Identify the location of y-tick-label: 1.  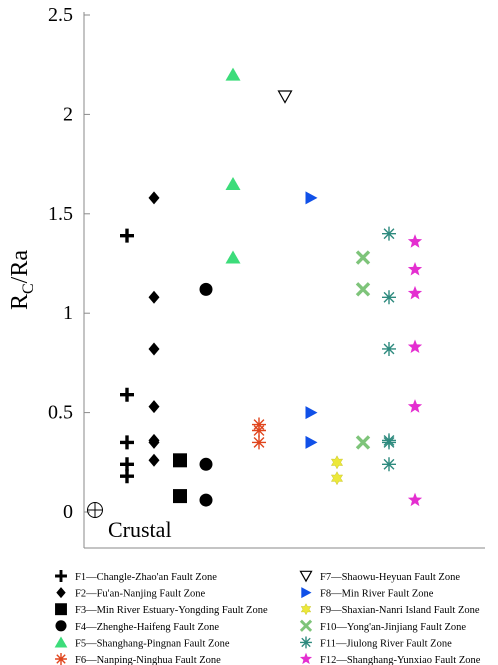
(68, 313).